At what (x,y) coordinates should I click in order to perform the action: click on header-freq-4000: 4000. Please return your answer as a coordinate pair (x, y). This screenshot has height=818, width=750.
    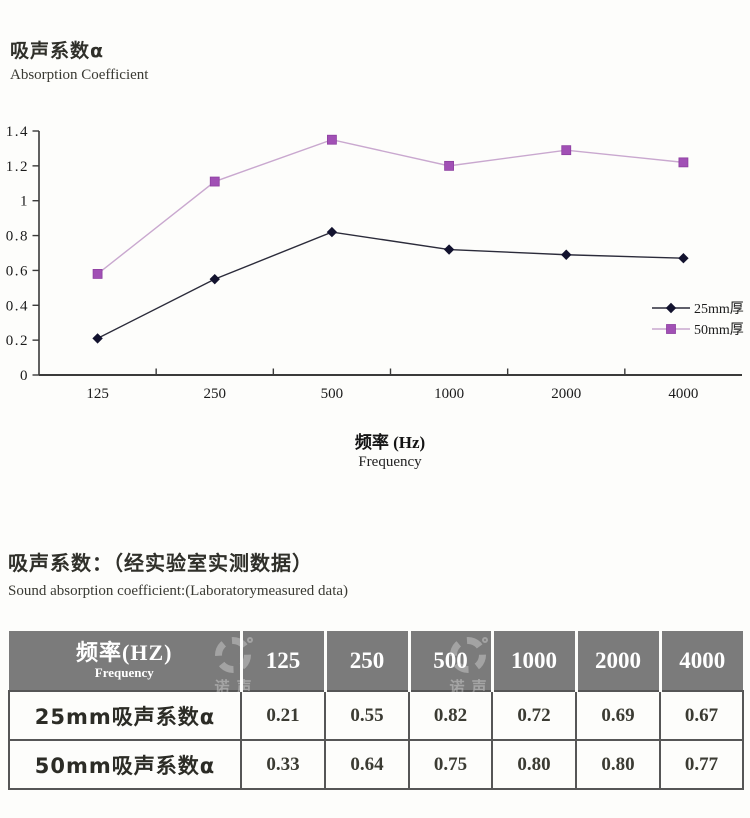
    Looking at the image, I should click on (701, 661).